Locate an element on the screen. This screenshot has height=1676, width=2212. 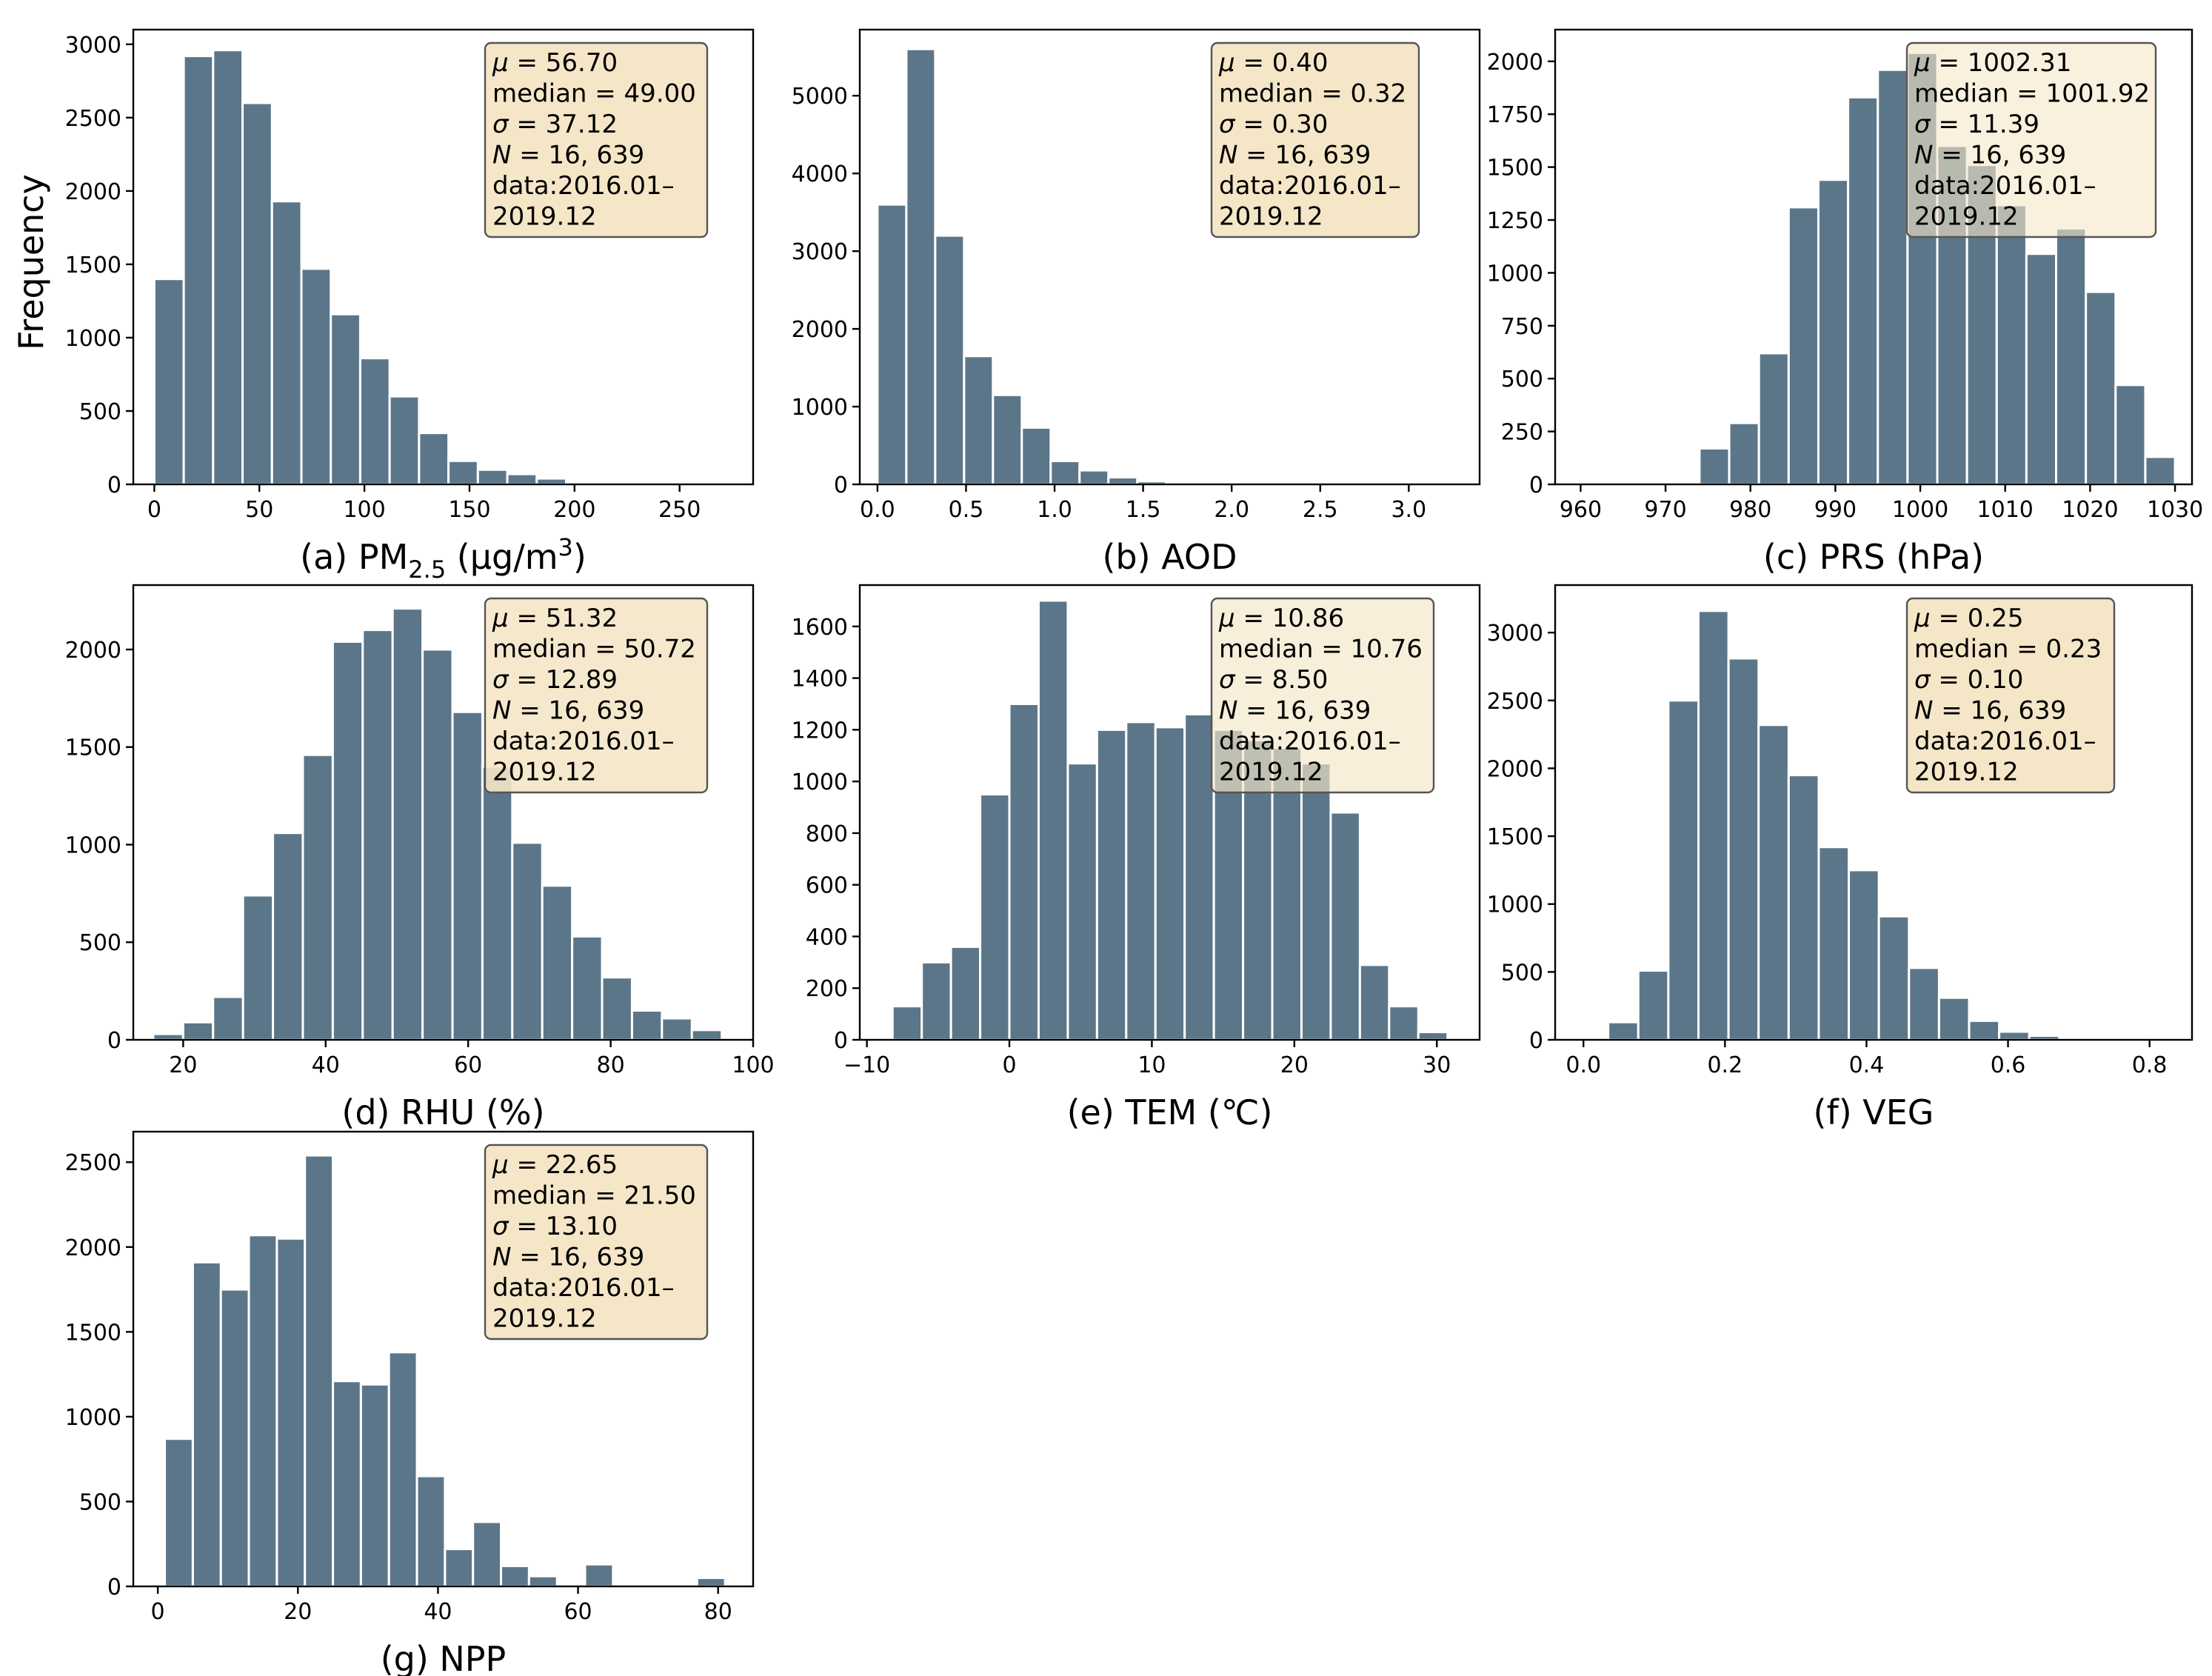
x-tick-label: 20 is located at coordinates (1294, 1065).